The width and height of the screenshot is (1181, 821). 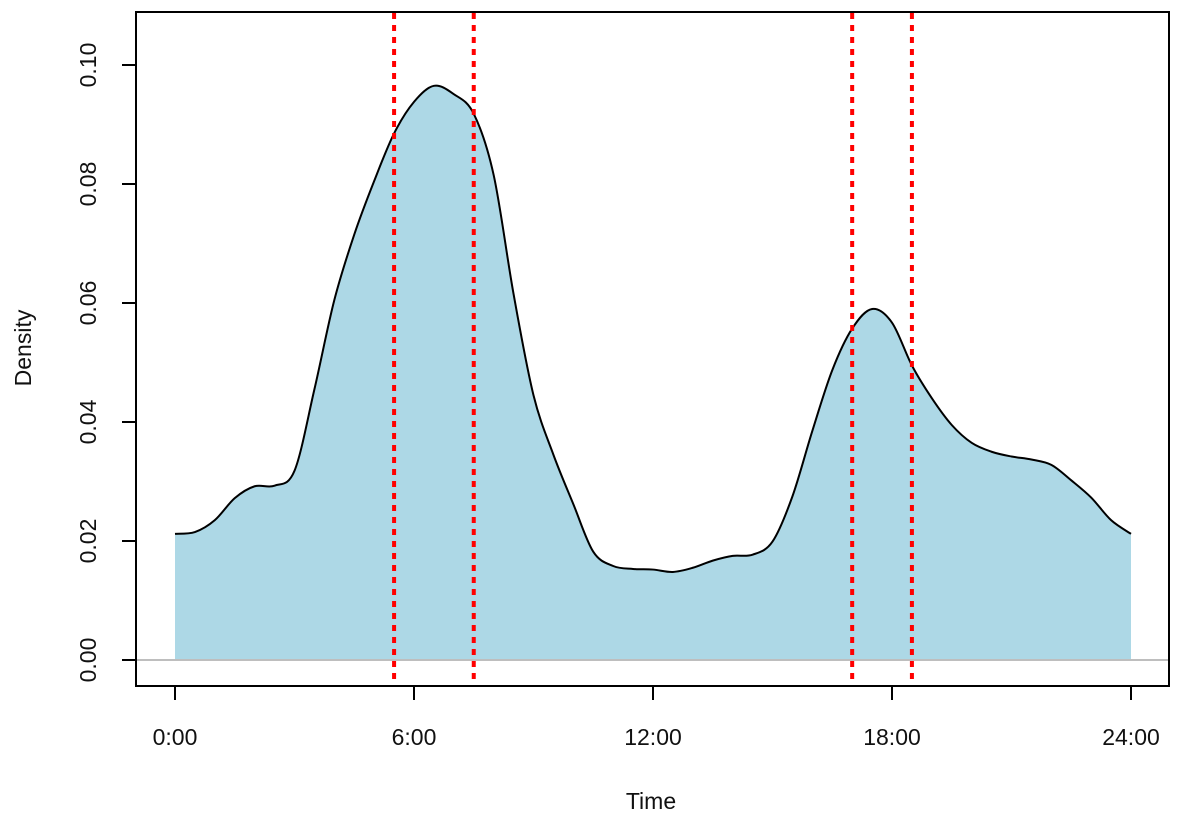 What do you see at coordinates (175, 737) in the screenshot?
I see `x-tick-label: 0:00` at bounding box center [175, 737].